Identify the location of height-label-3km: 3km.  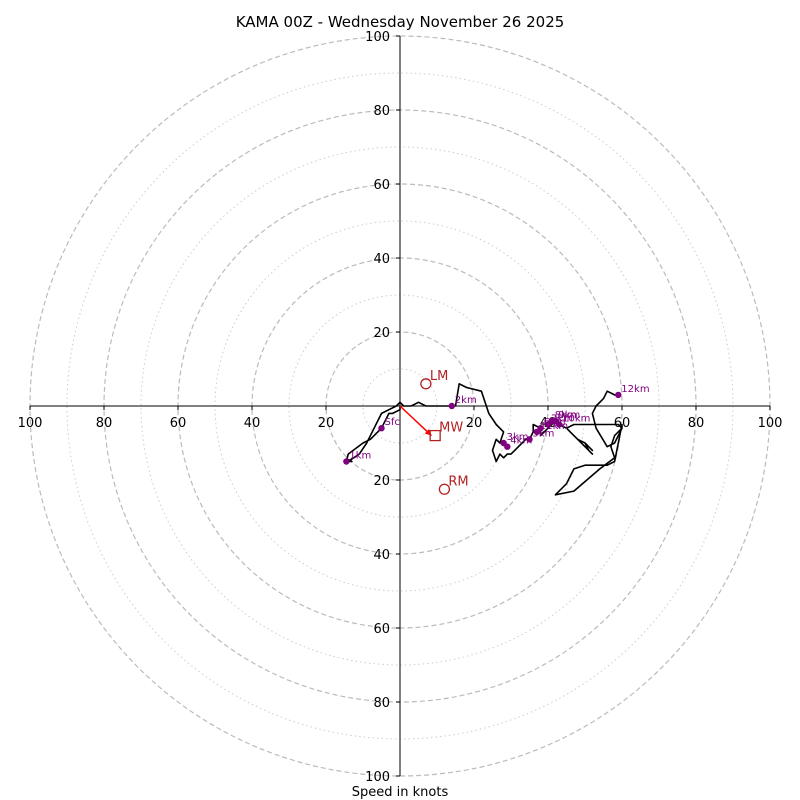
(518, 437).